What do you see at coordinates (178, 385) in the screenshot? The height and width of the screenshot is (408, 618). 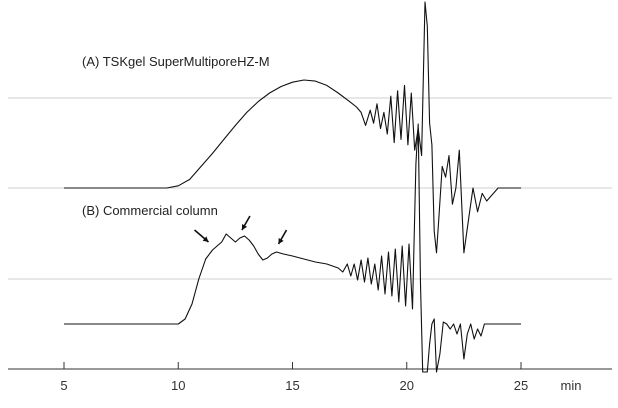 I see `x-tick-label: 10` at bounding box center [178, 385].